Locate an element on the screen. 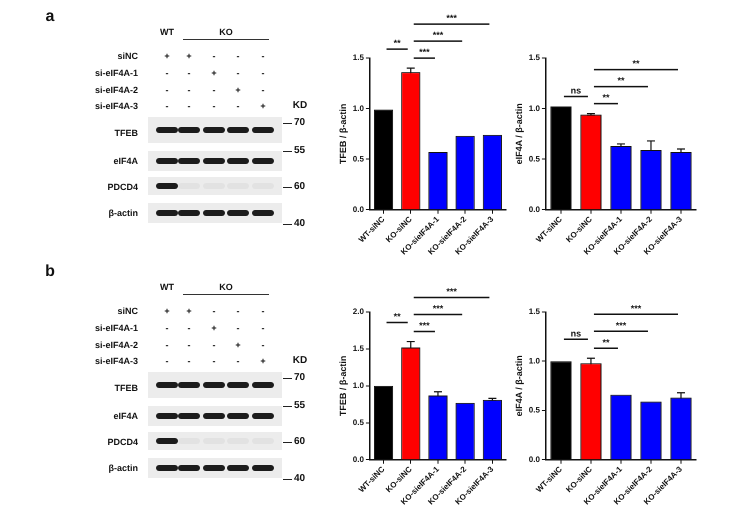 The width and height of the screenshot is (739, 508). text: b is located at coordinates (50, 272).